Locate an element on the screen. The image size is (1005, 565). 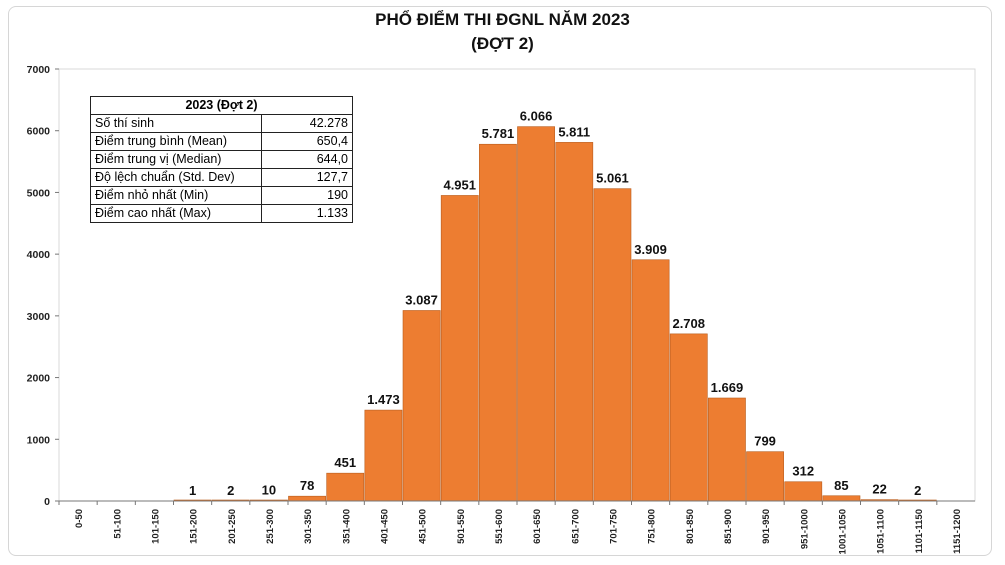
stats-label: Điểm nhỏ nhất (Min) is located at coordinates (176, 195).